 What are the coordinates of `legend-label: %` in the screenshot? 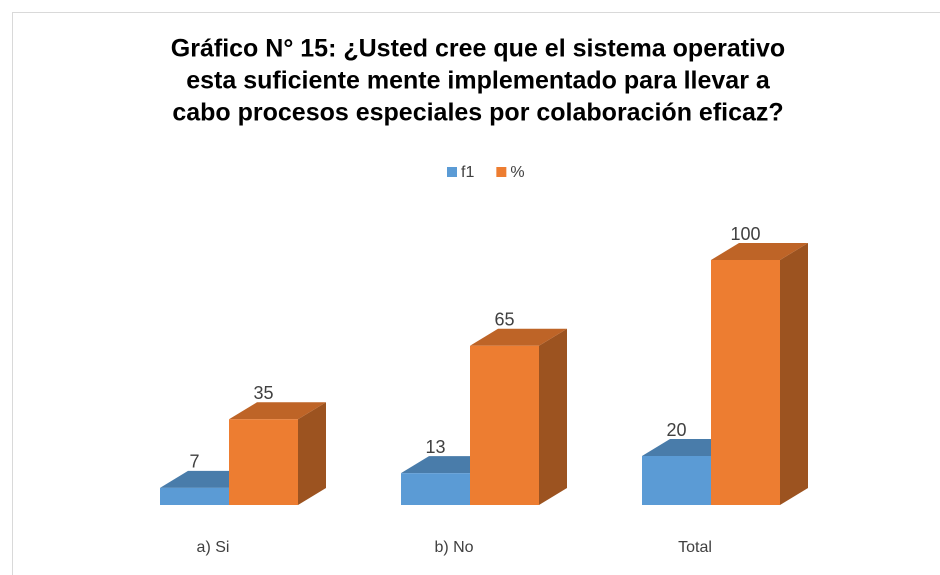 It's located at (517, 172).